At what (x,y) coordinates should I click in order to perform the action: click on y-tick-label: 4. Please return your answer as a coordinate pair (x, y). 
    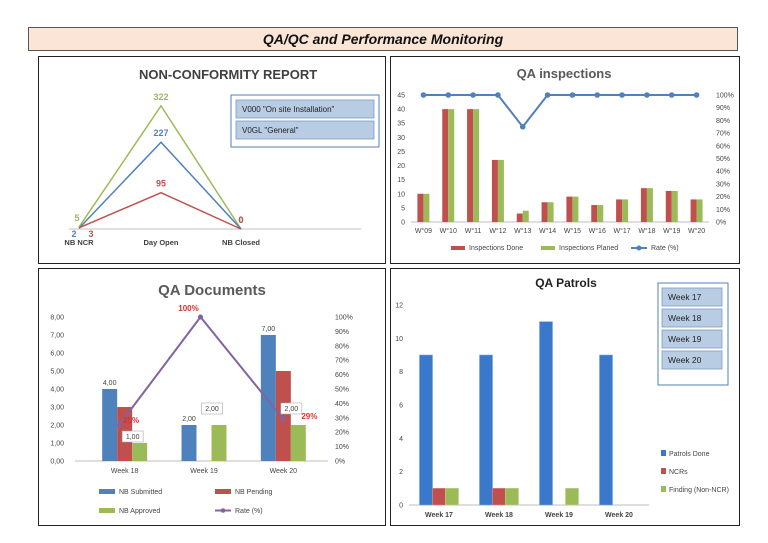
    Looking at the image, I should click on (401, 439).